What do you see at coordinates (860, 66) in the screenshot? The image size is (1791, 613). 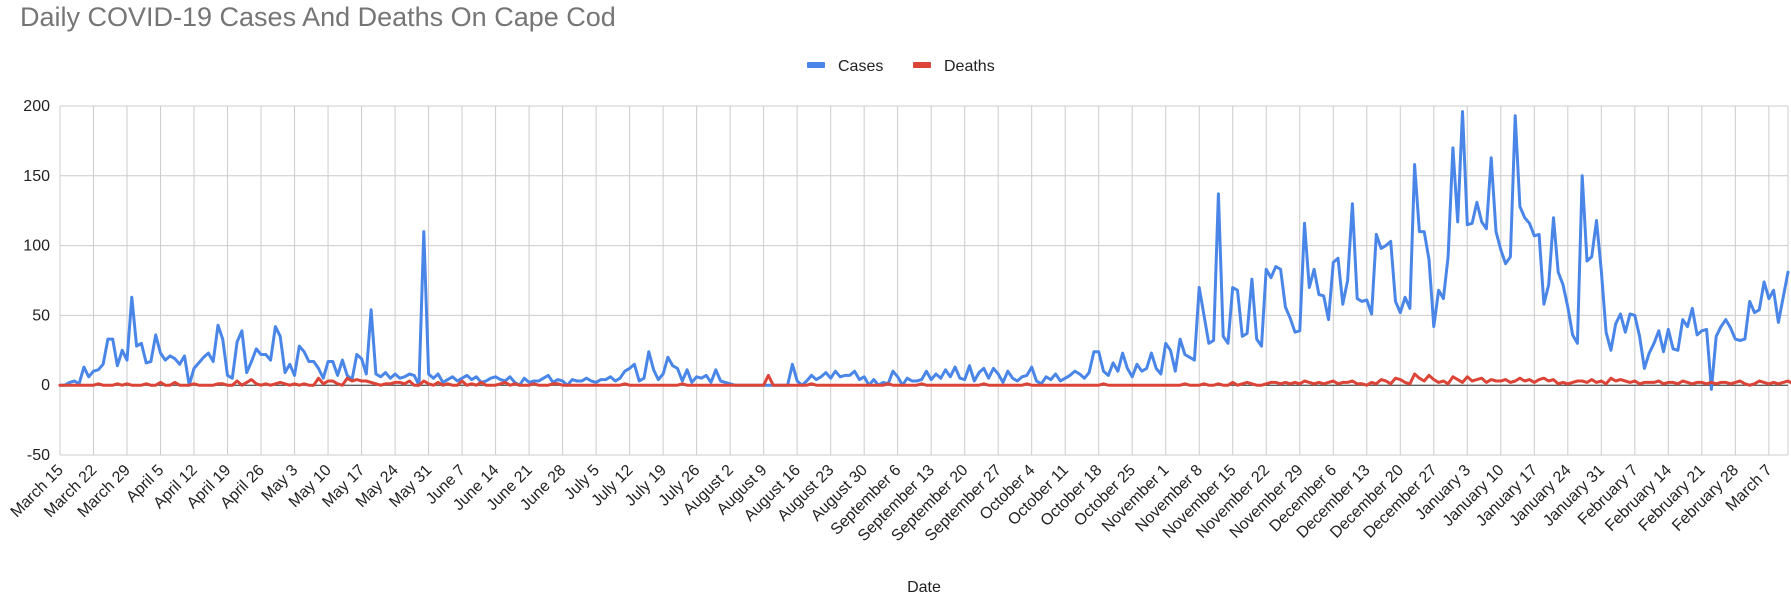 I see `legend-label-cases: Cases` at bounding box center [860, 66].